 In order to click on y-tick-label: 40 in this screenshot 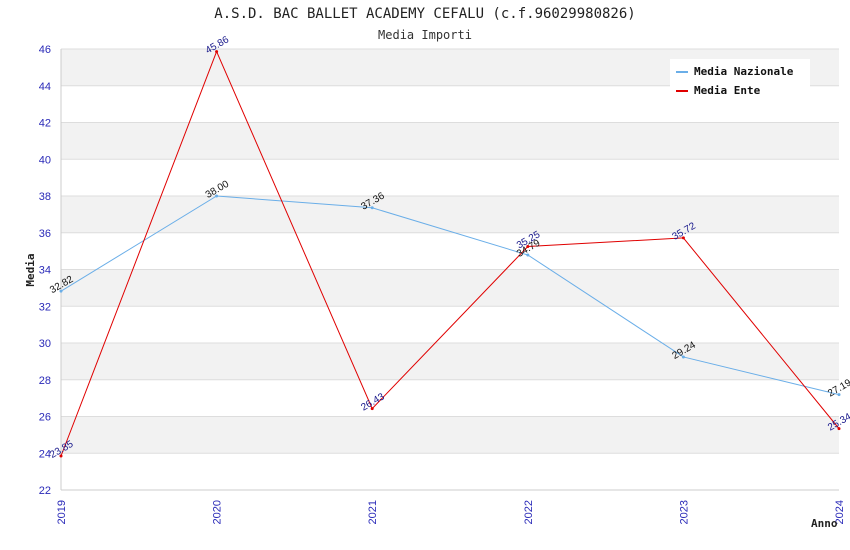, I will do `click(45, 160)`.